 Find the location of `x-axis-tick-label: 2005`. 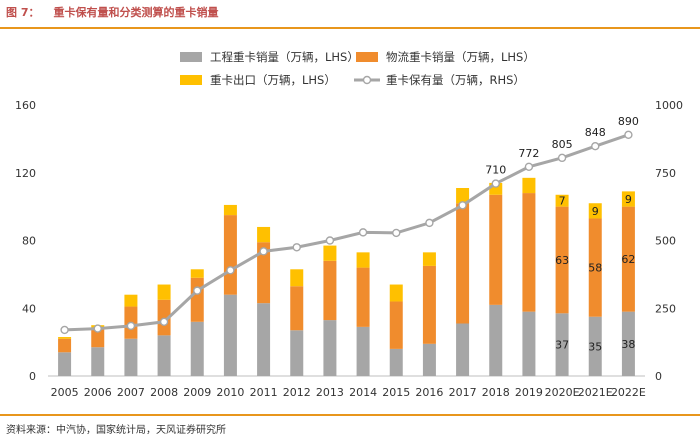

x-axis-tick-label: 2005 is located at coordinates (65, 392).